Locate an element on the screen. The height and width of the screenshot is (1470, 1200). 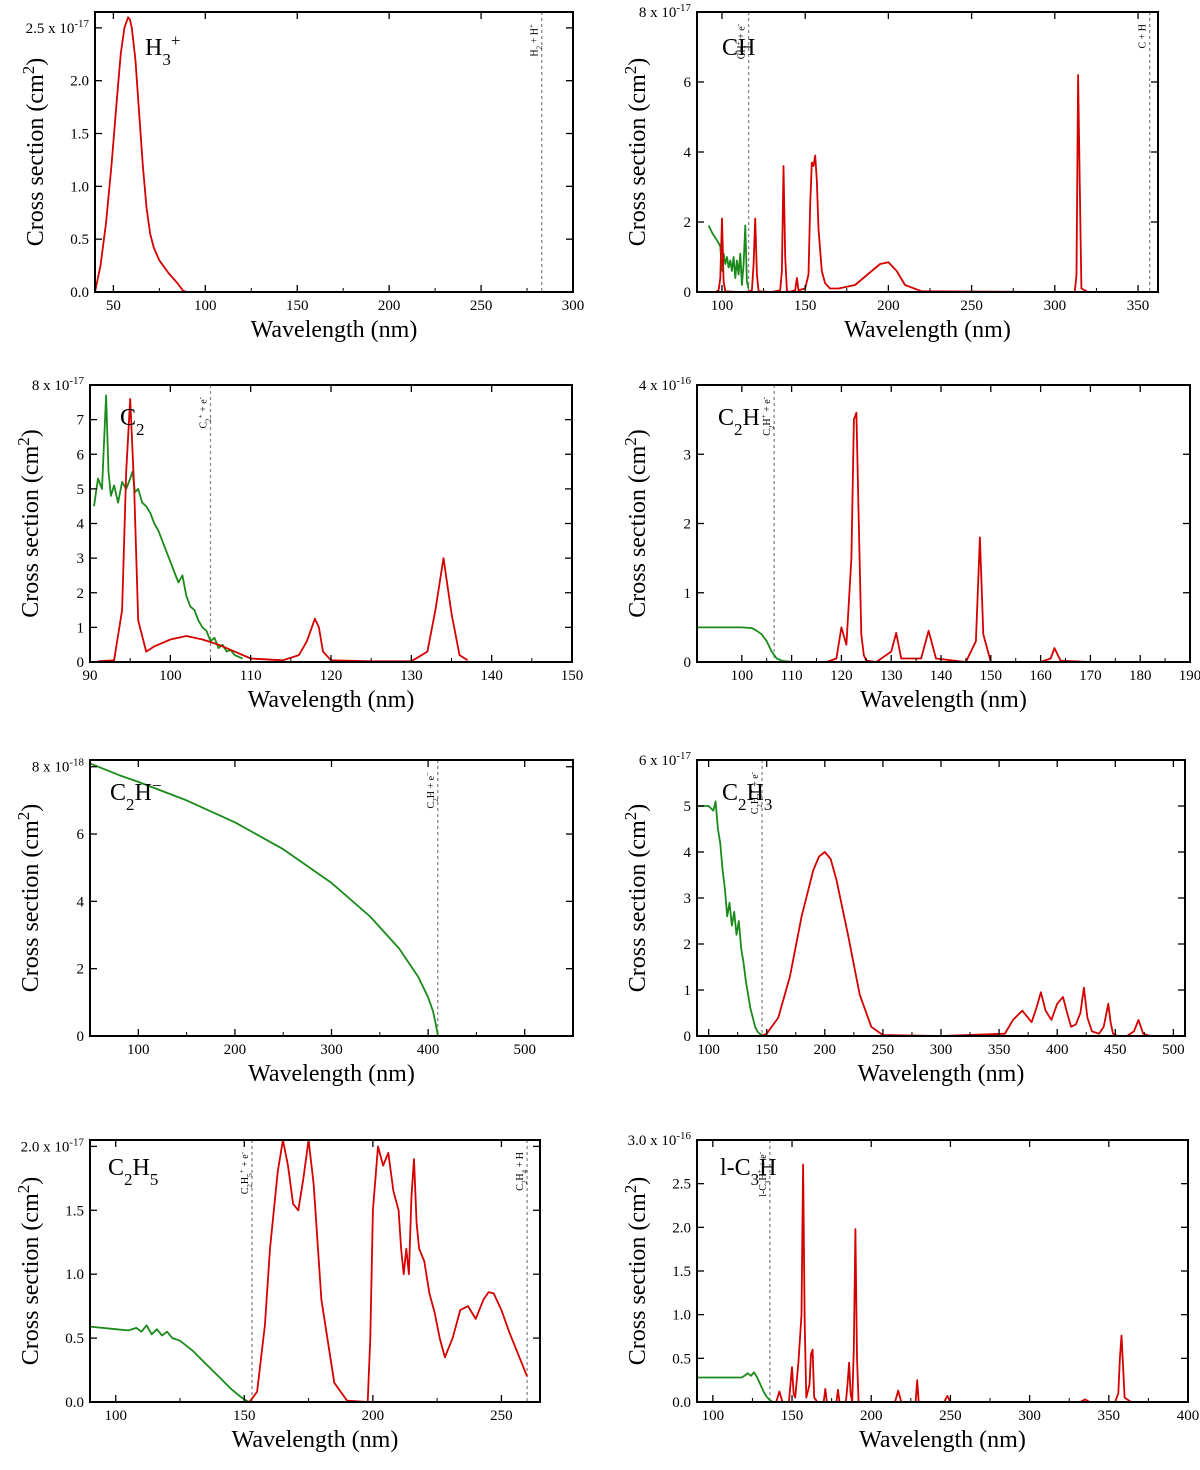
molecule-label: H3+ is located at coordinates (162, 50).